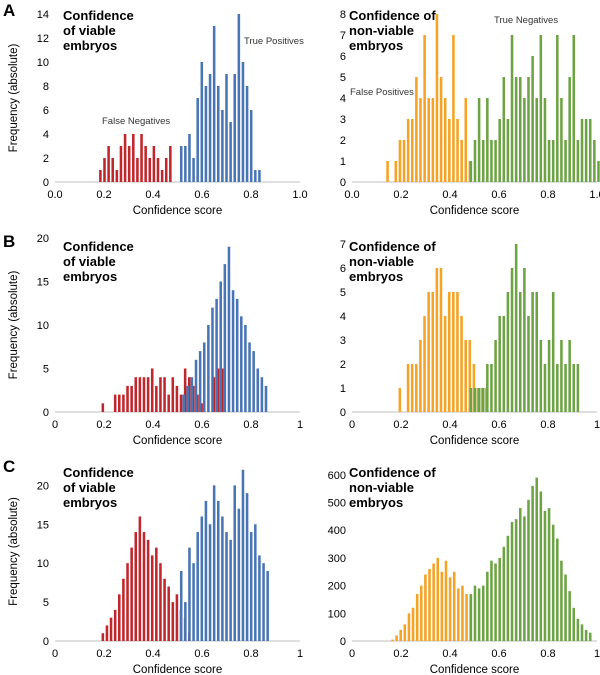 The height and width of the screenshot is (675, 600). What do you see at coordinates (46, 603) in the screenshot?
I see `y-tick-label: 5` at bounding box center [46, 603].